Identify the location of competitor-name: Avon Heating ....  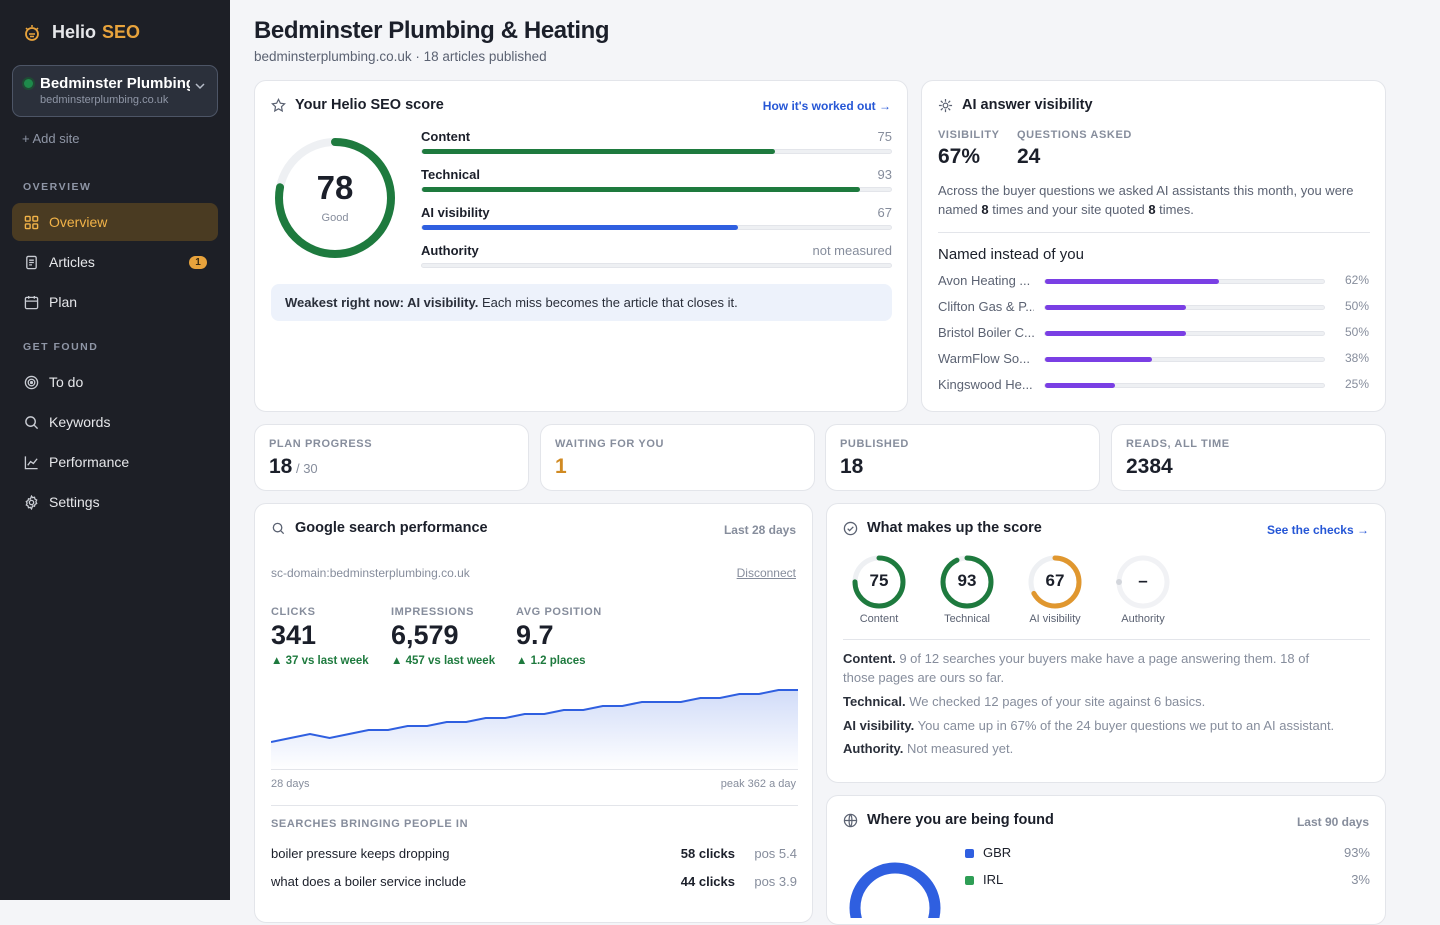
(984, 280).